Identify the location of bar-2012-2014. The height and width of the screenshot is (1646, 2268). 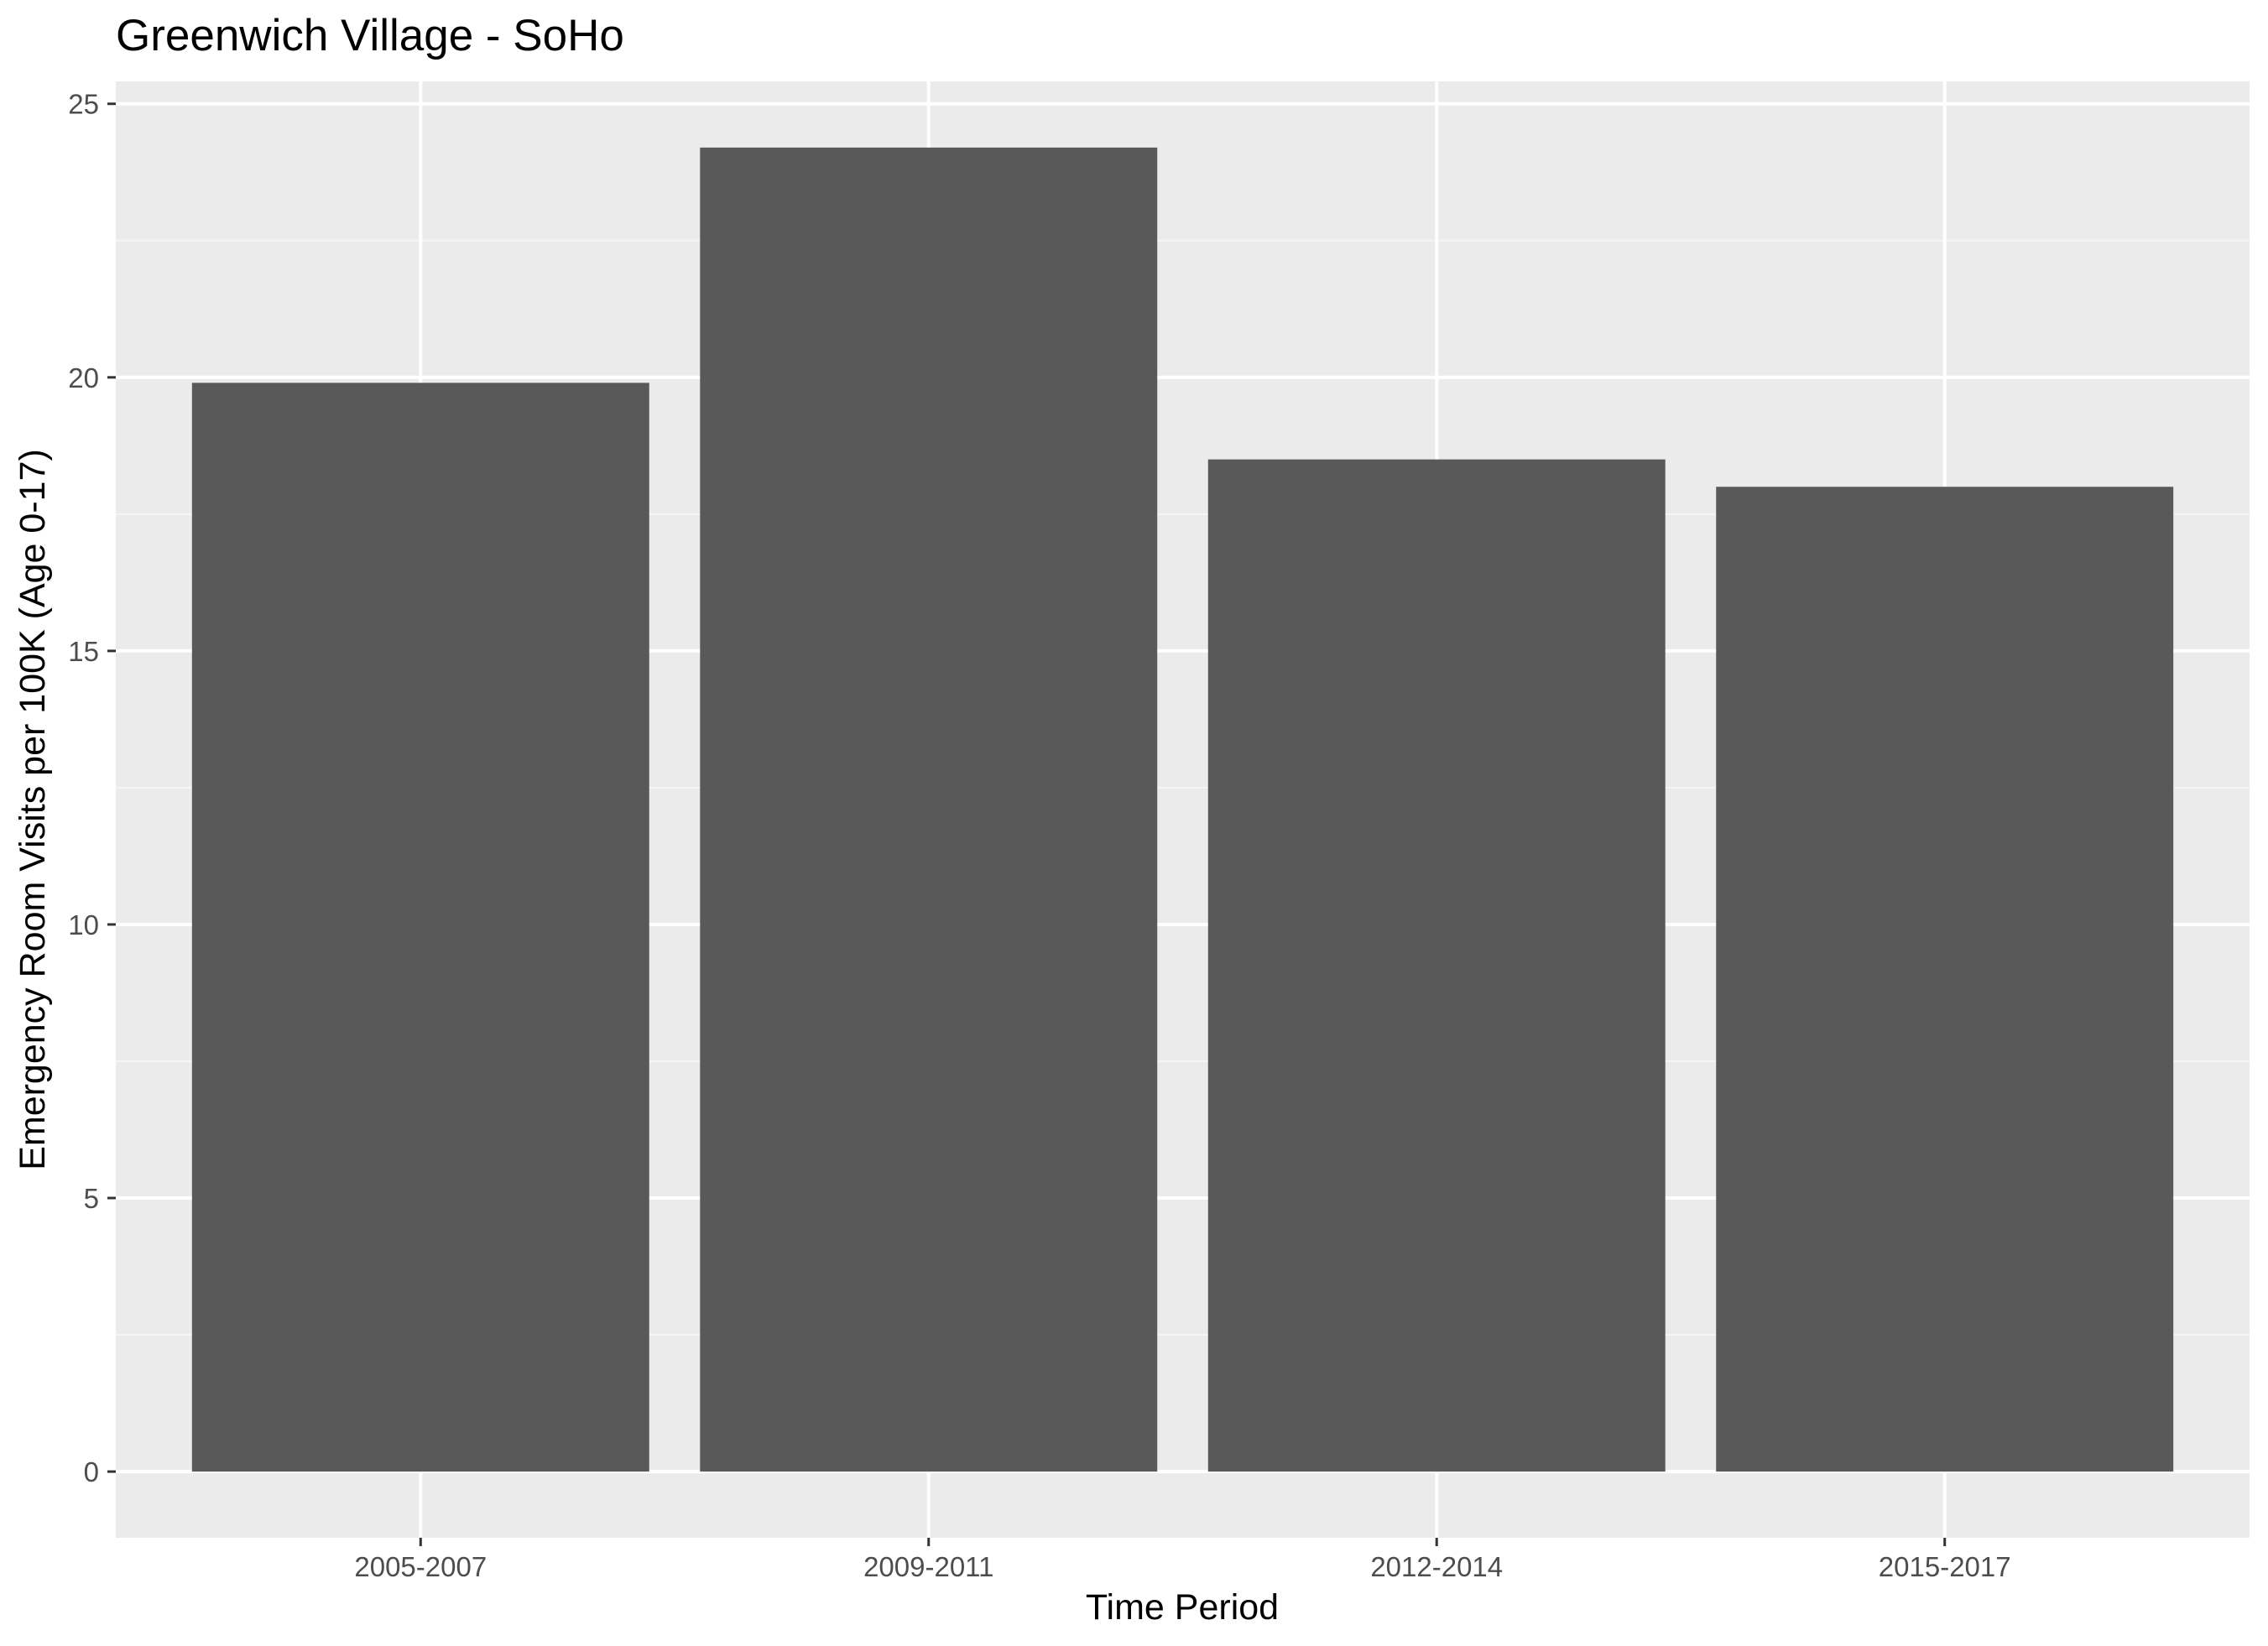
(1437, 966).